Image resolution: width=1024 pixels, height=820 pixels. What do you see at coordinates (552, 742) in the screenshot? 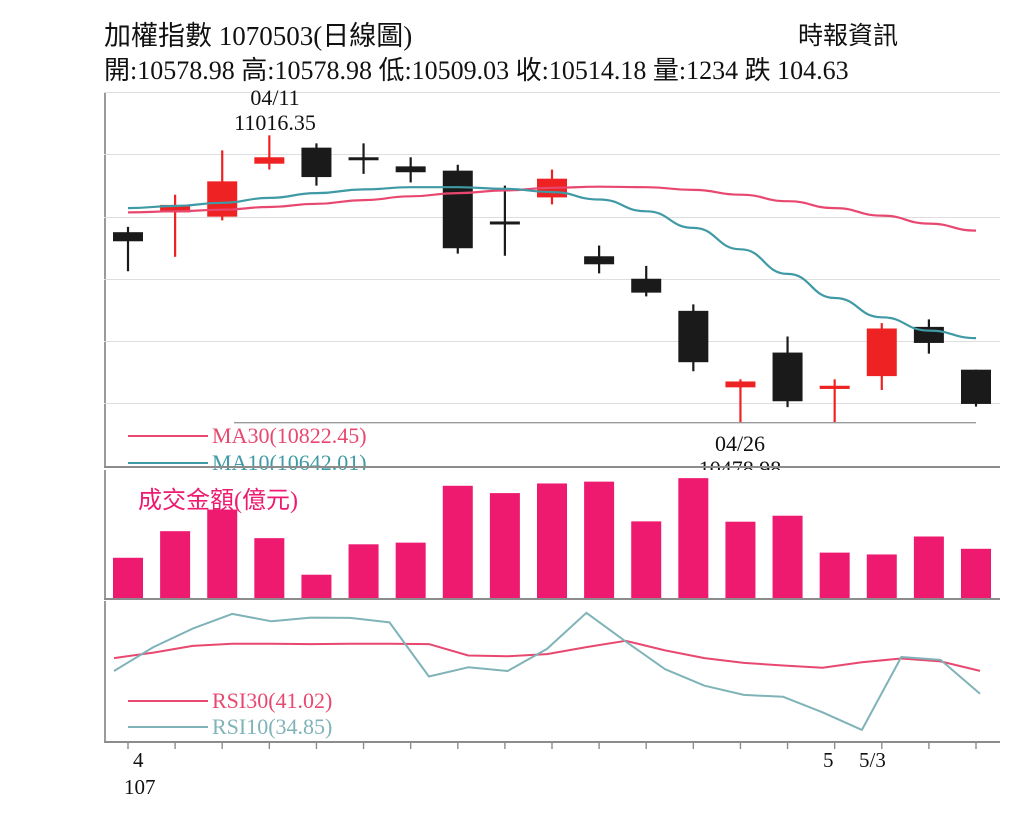
I see `x-axis-line` at bounding box center [552, 742].